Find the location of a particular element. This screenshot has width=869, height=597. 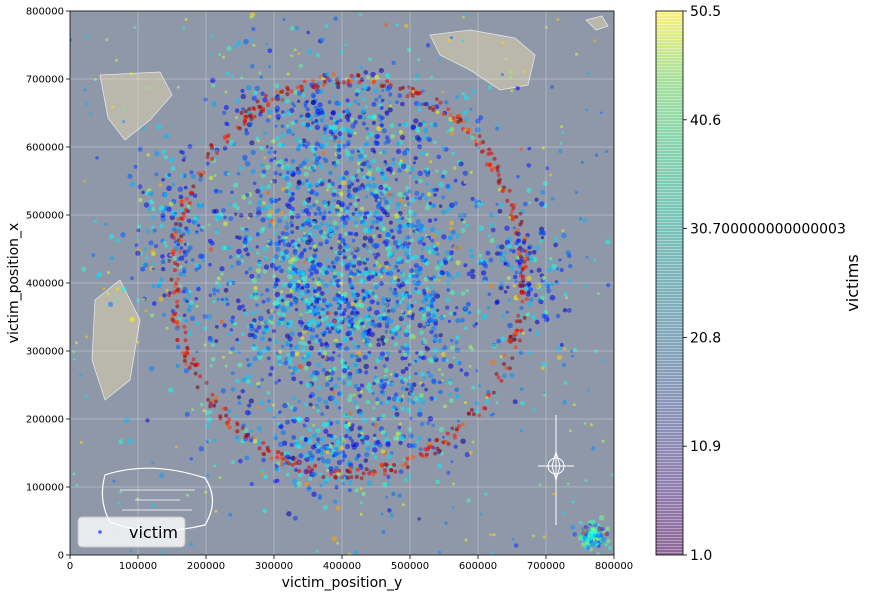

legend: victim is located at coordinates (131, 532).